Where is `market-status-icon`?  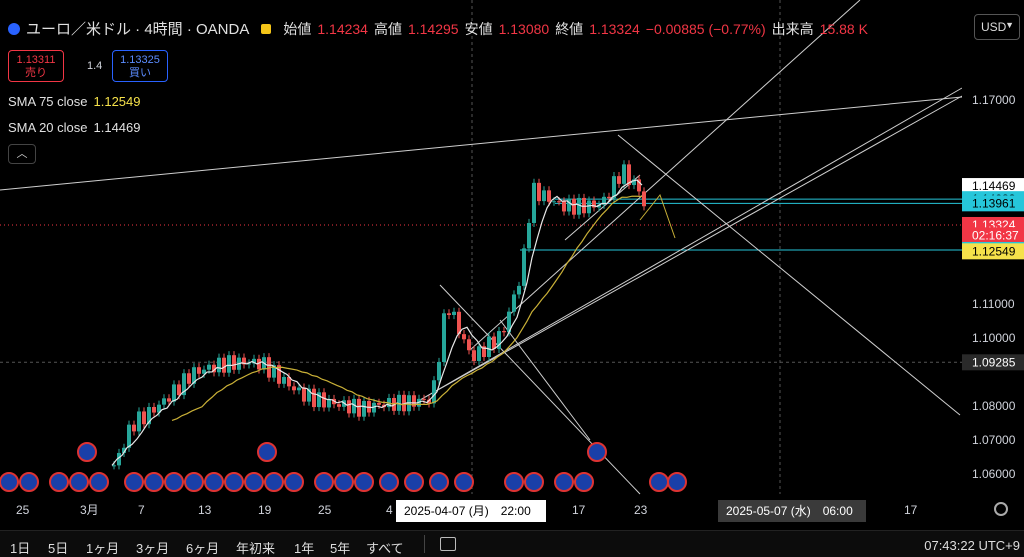
market-status-icon is located at coordinates (266, 28).